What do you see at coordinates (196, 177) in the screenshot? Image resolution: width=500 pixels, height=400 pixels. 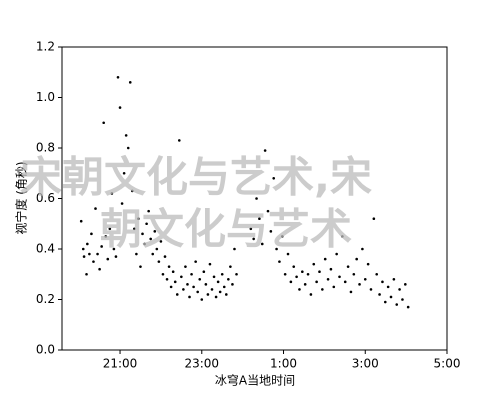 I see `watermark: 宋朝文化与艺术,宋` at bounding box center [196, 177].